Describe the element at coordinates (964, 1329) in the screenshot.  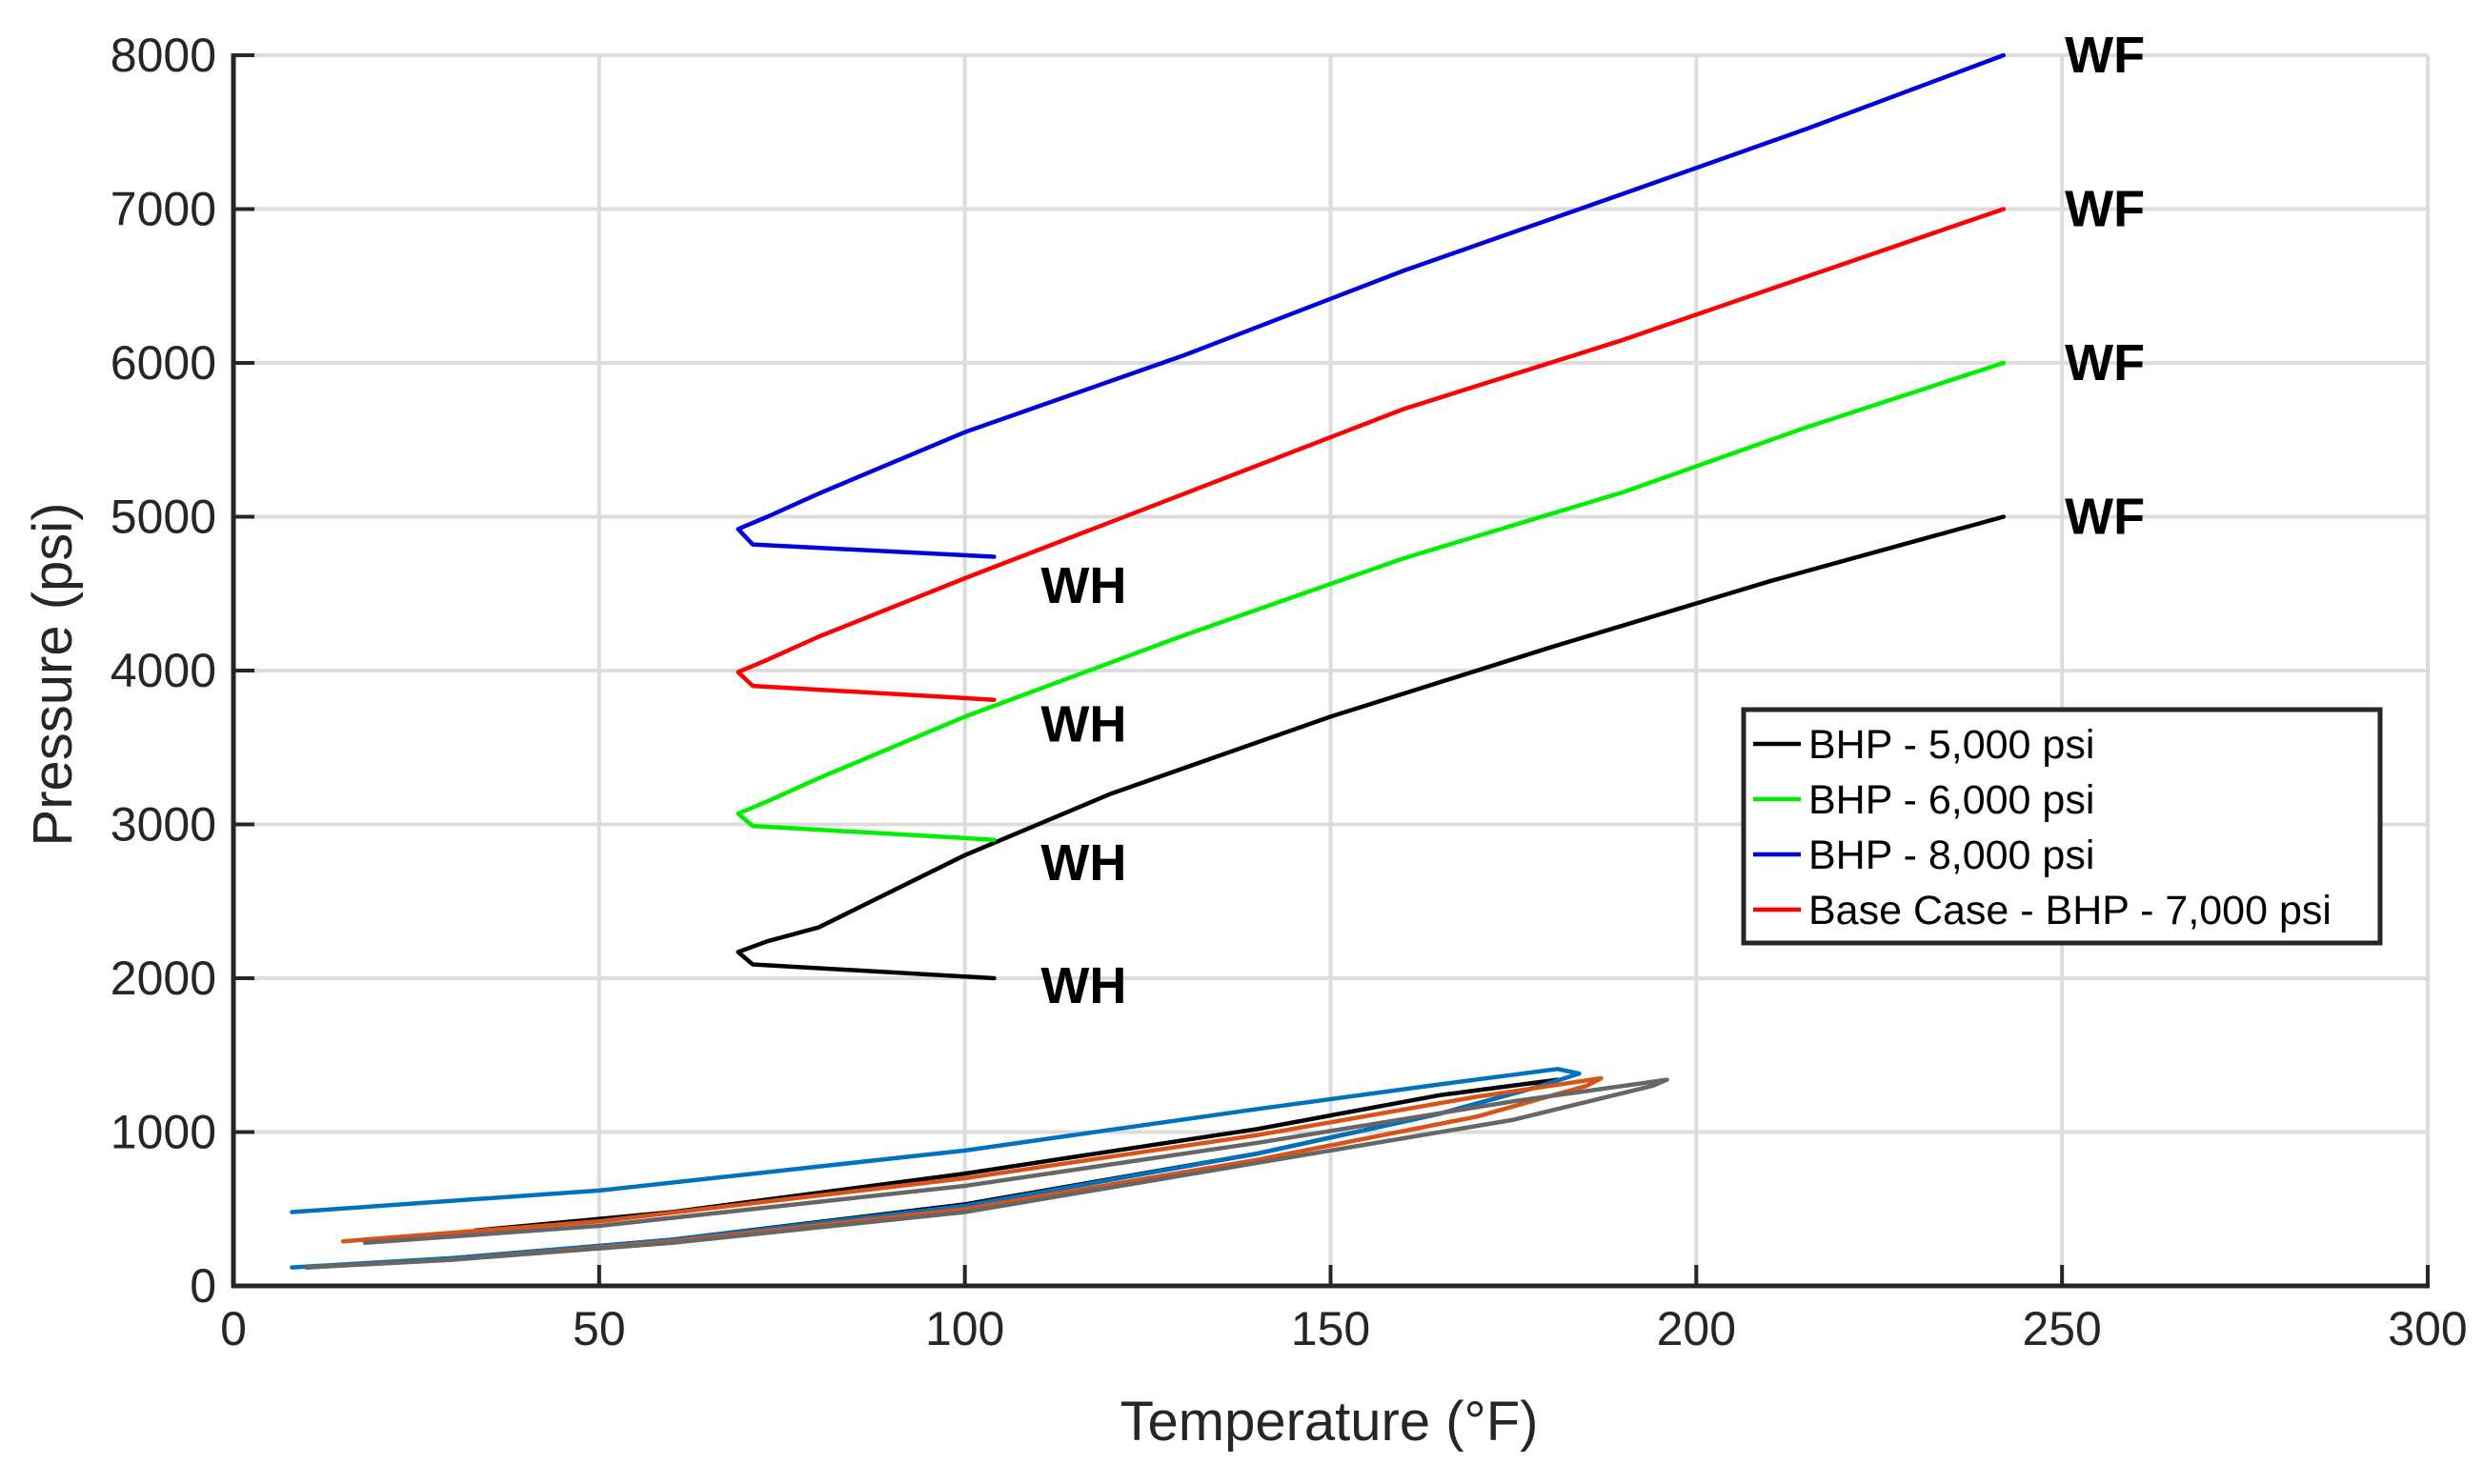
I see `x-tick-label: 100` at that location.